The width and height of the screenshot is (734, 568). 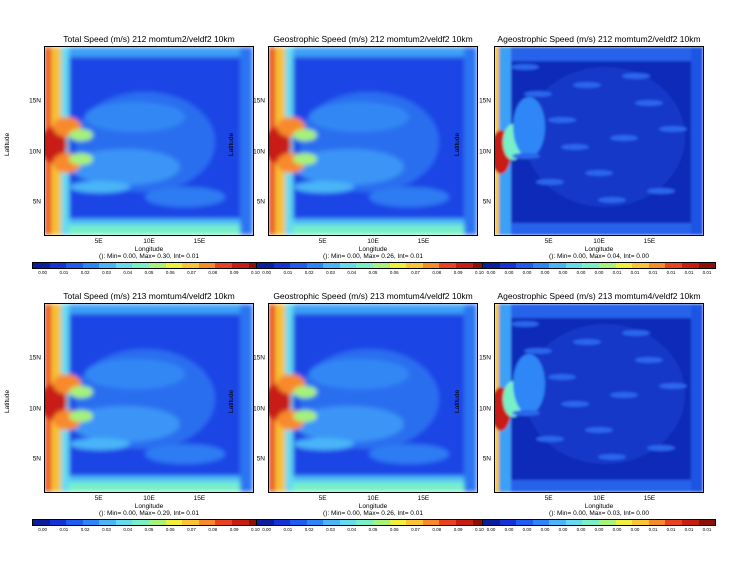 I want to click on x-tick-label: 5E, so click(x=98, y=241).